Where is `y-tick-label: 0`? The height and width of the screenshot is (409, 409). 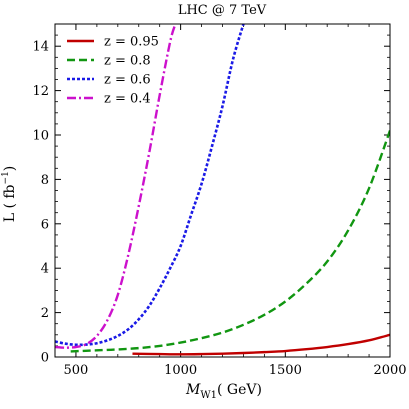
y-tick-label: 0 is located at coordinates (45, 358).